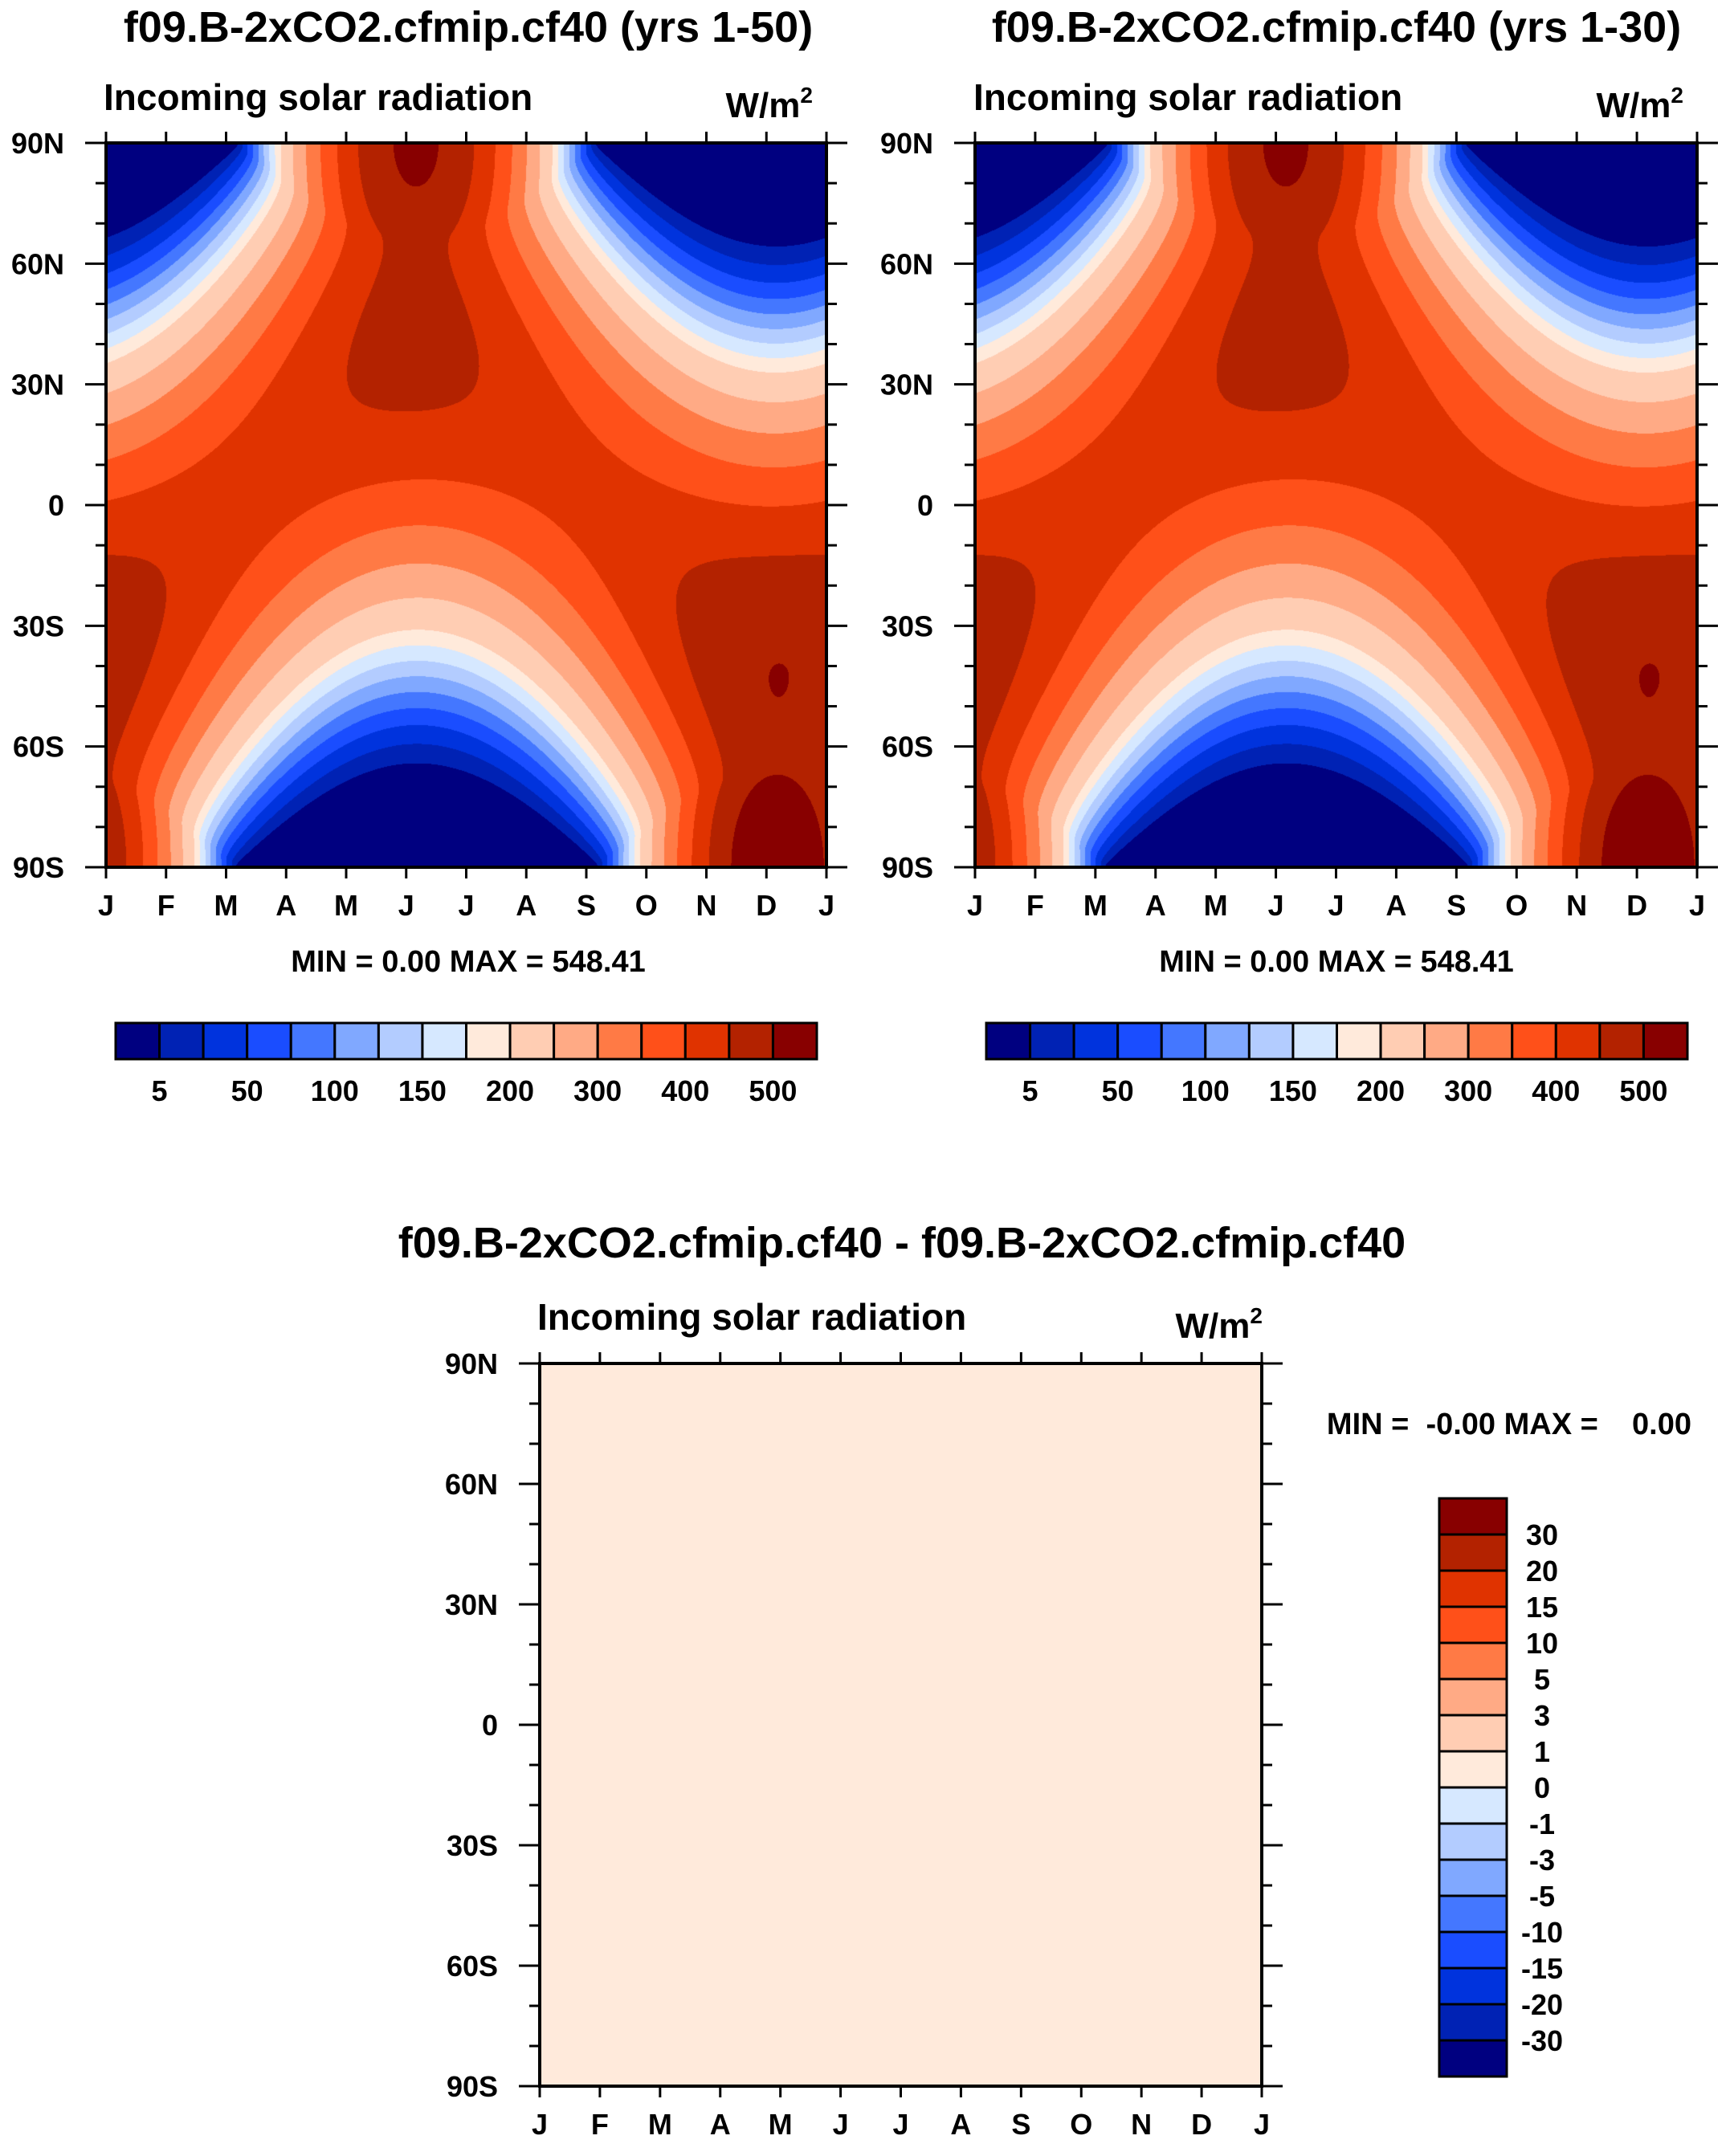 Image resolution: width=1730 pixels, height=2156 pixels. What do you see at coordinates (1509, 1425) in the screenshot?
I see `min-max-label: MIN = -0.00 MAX = 0.00` at bounding box center [1509, 1425].